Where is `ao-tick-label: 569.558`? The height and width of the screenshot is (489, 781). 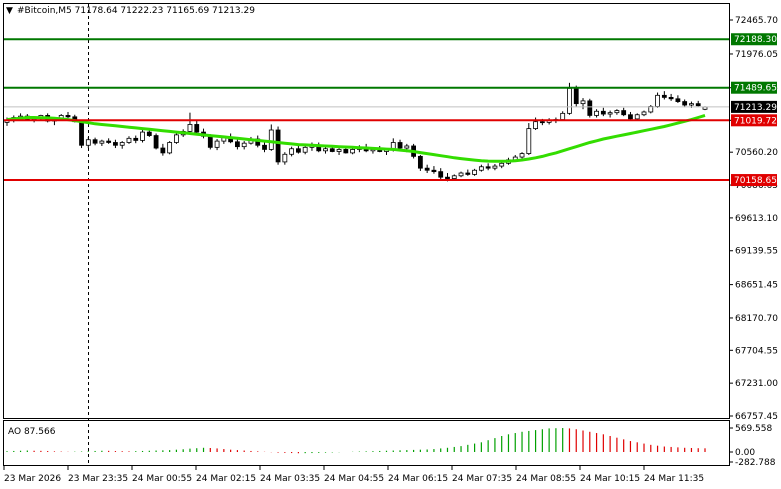 ao-tick-label: 569.558 is located at coordinates (753, 429).